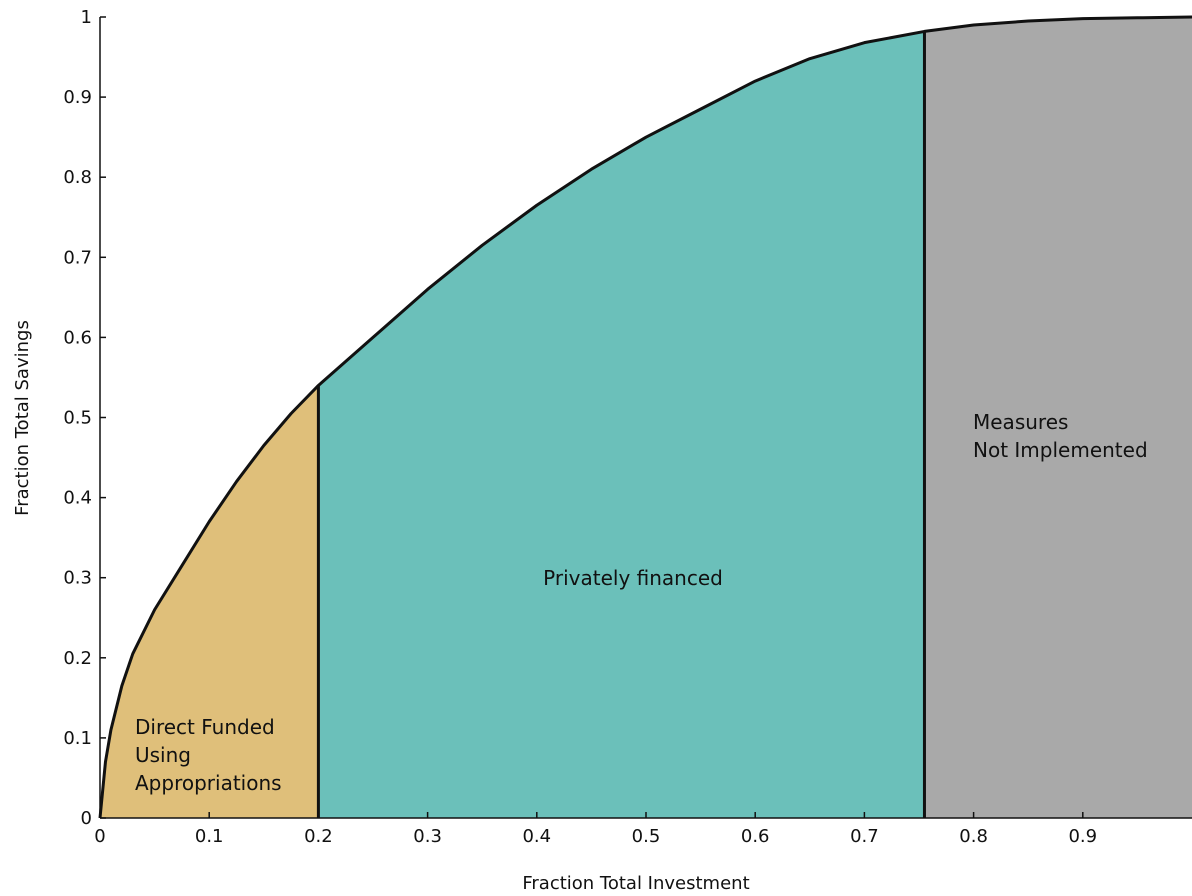 This screenshot has width=1192, height=896. Describe the element at coordinates (86, 818) in the screenshot. I see `y-tick-label: 0` at that location.